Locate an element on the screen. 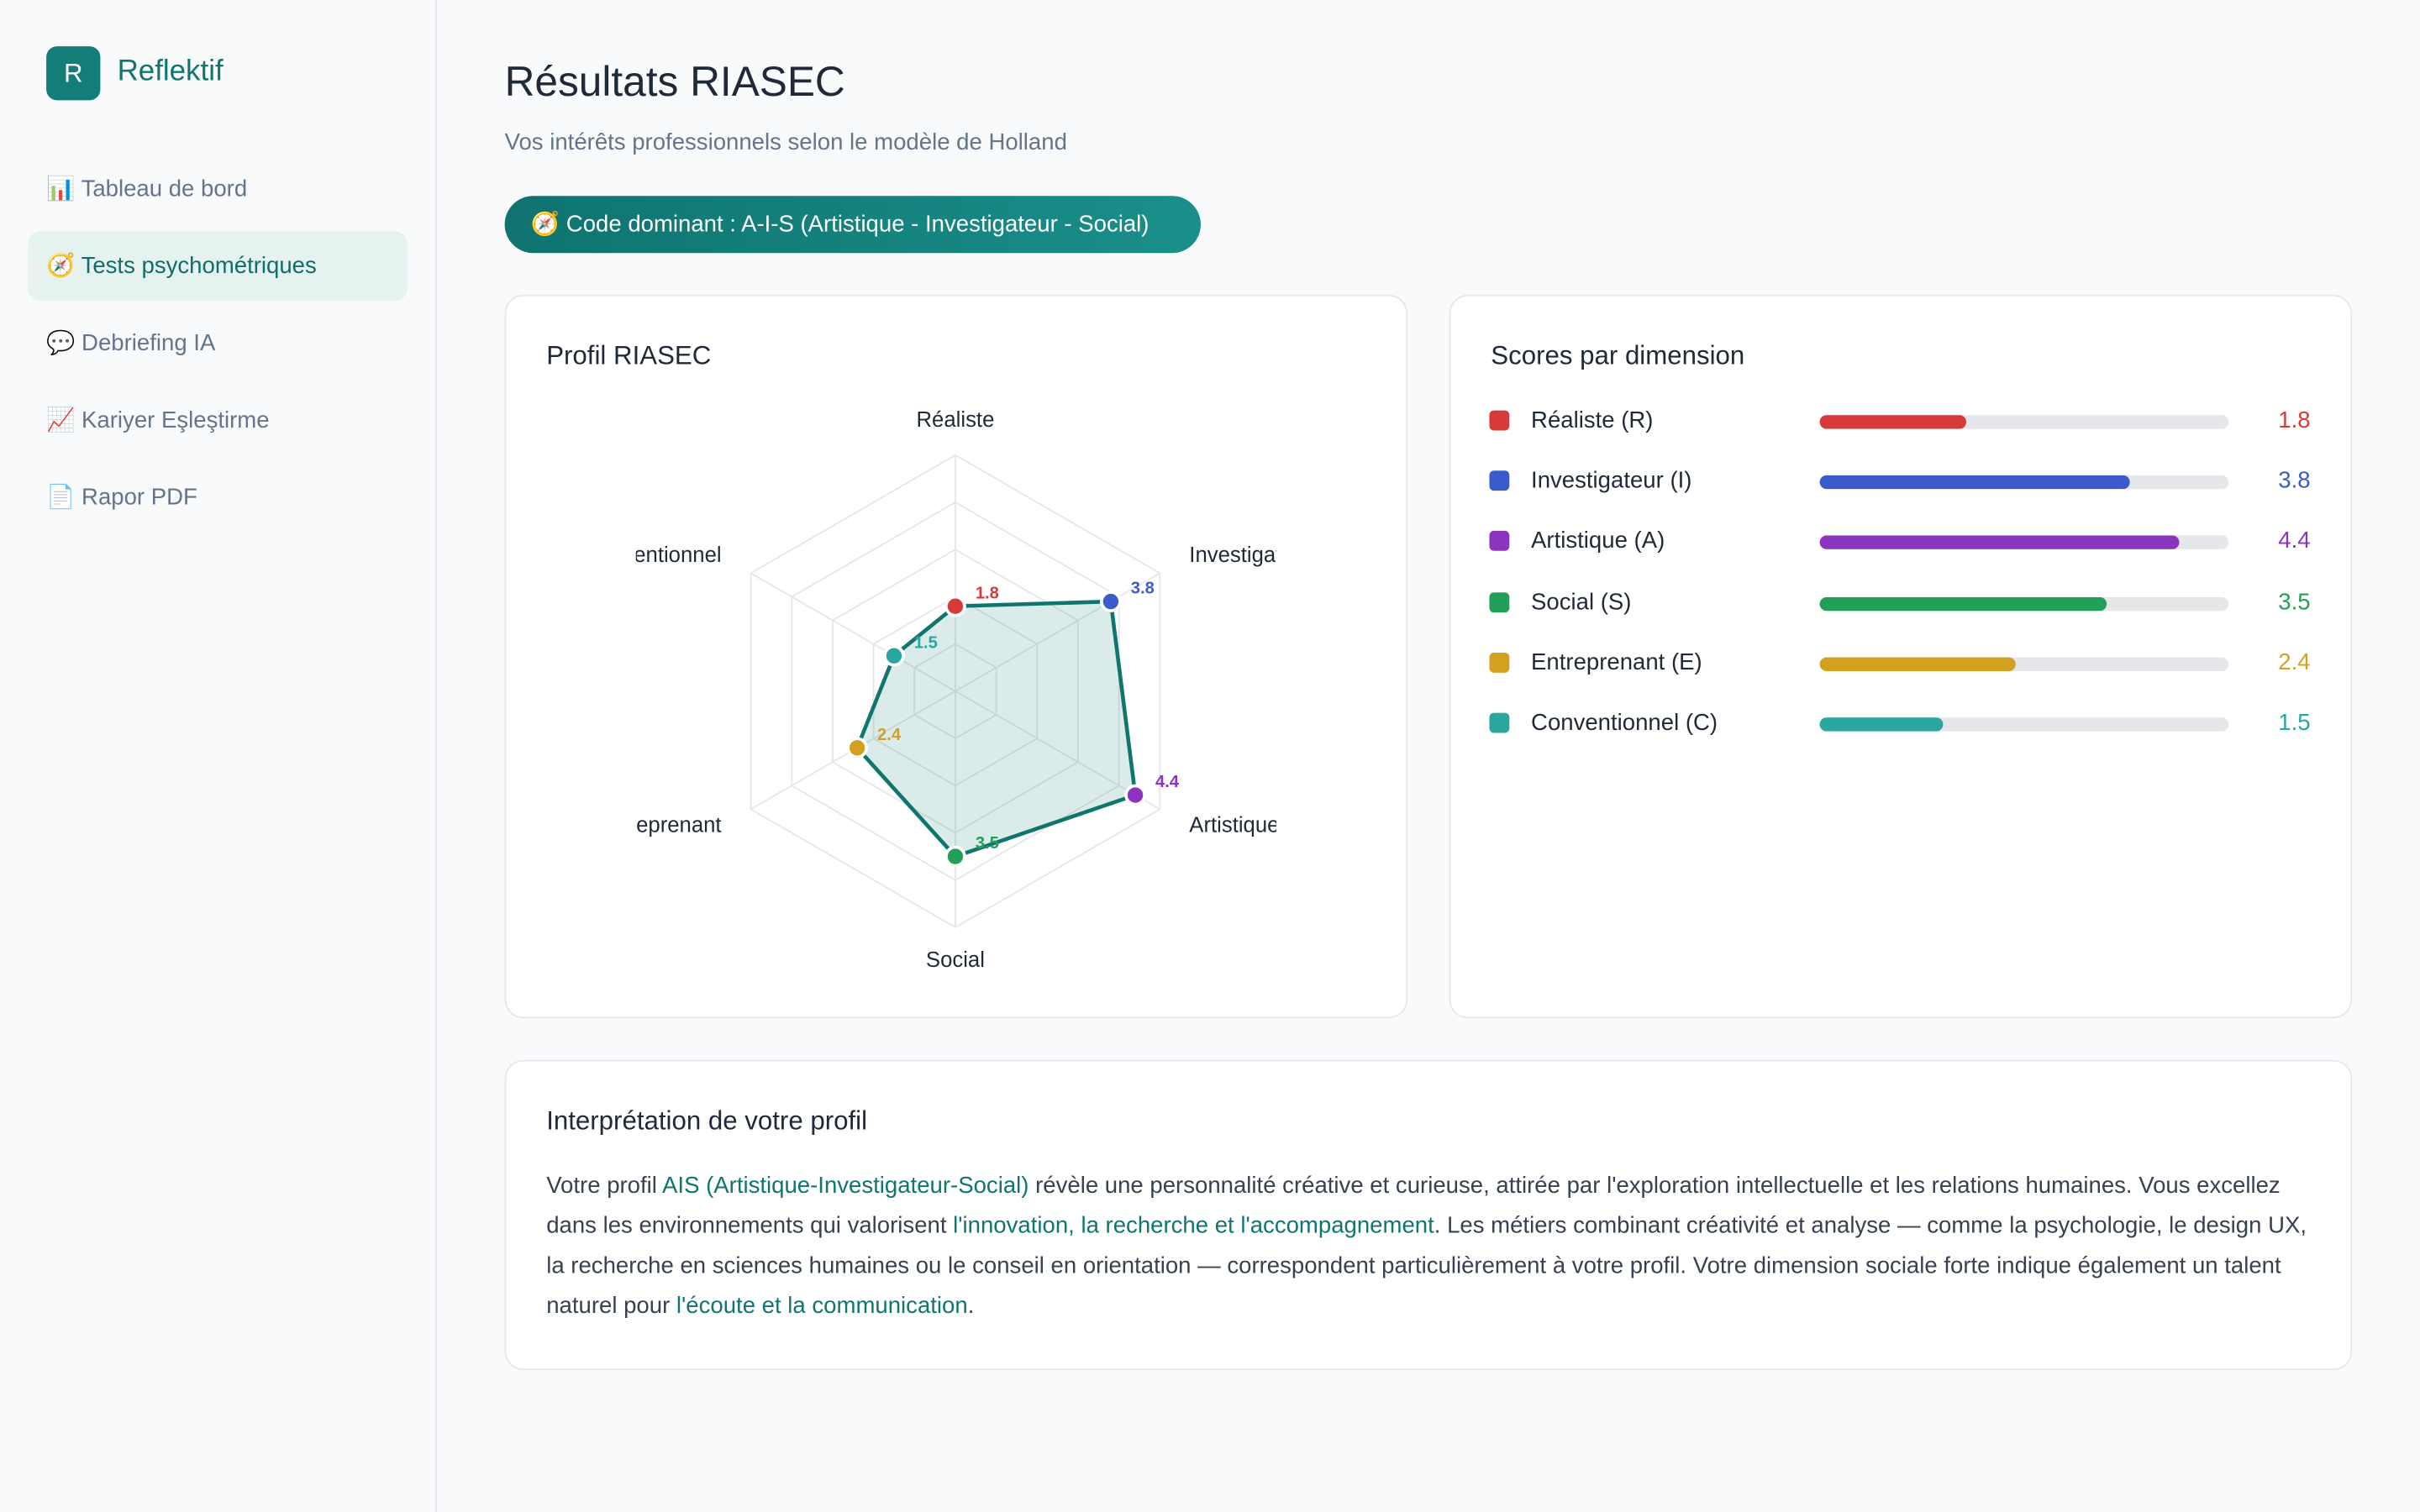 This screenshot has width=2420, height=1512. score-label: Social (S) is located at coordinates (1582, 602).